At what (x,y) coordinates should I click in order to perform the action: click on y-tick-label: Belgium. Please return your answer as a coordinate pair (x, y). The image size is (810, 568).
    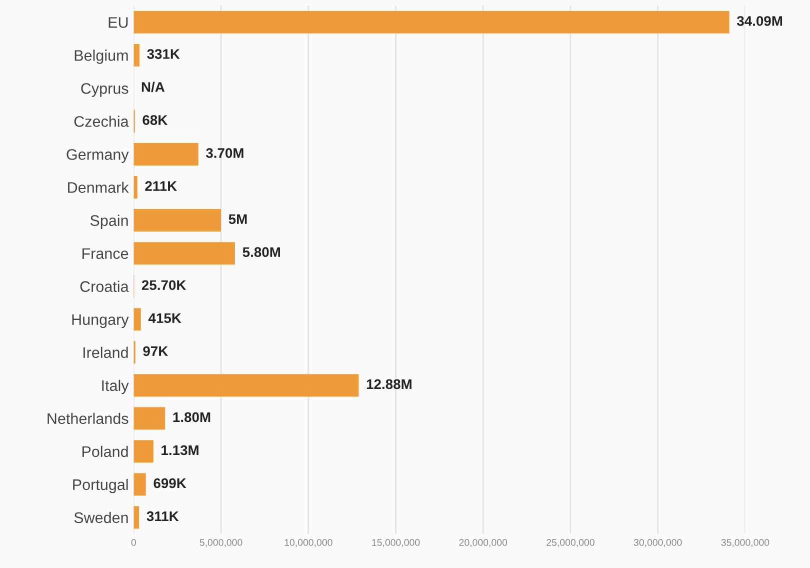
    Looking at the image, I should click on (101, 57).